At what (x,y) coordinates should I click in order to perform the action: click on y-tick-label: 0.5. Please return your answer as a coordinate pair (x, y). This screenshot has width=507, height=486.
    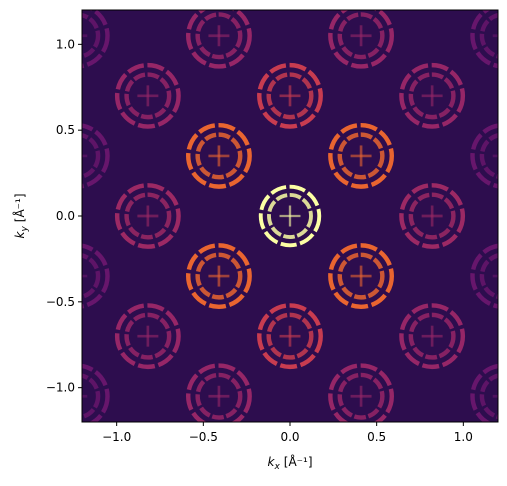
    Looking at the image, I should click on (65, 130).